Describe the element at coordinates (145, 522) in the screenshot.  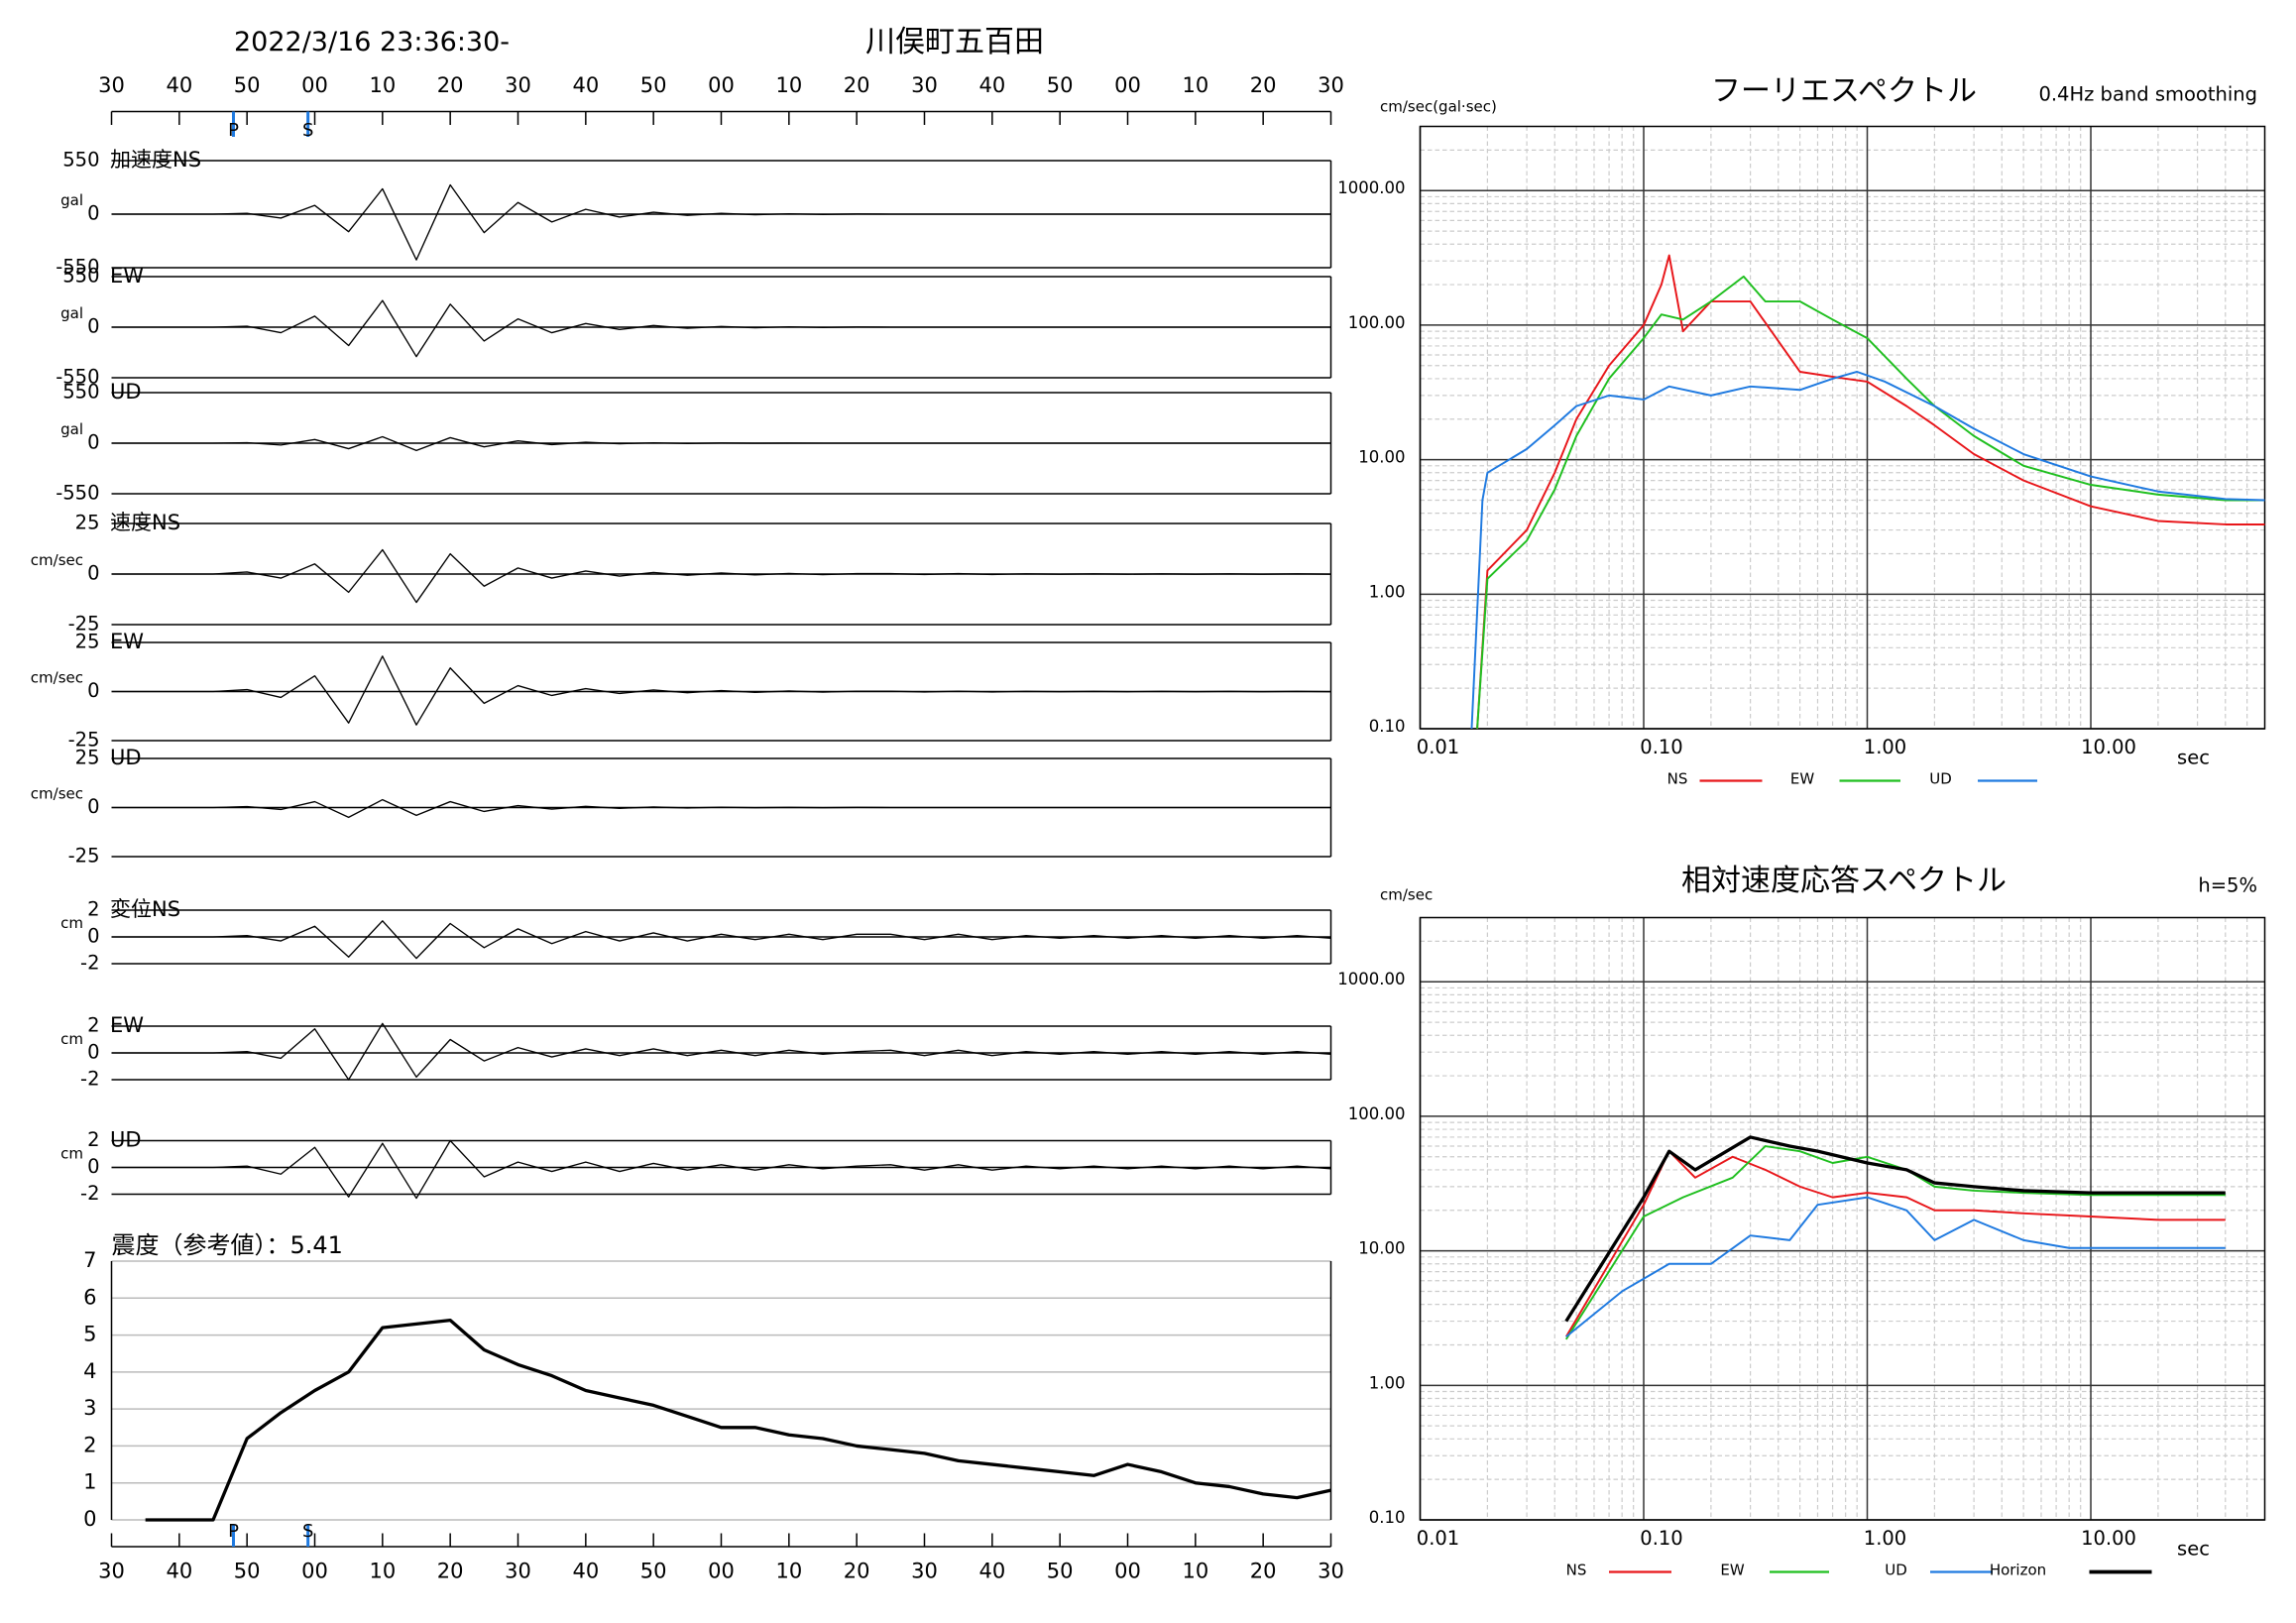
I see `panel-name: 速度NS` at that location.